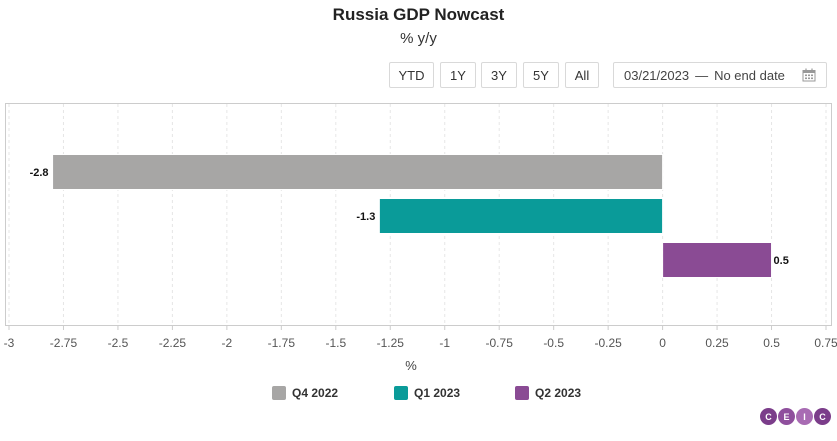 Image resolution: width=837 pixels, height=441 pixels. Describe the element at coordinates (608, 343) in the screenshot. I see `x-tick-label: -0.25` at that location.